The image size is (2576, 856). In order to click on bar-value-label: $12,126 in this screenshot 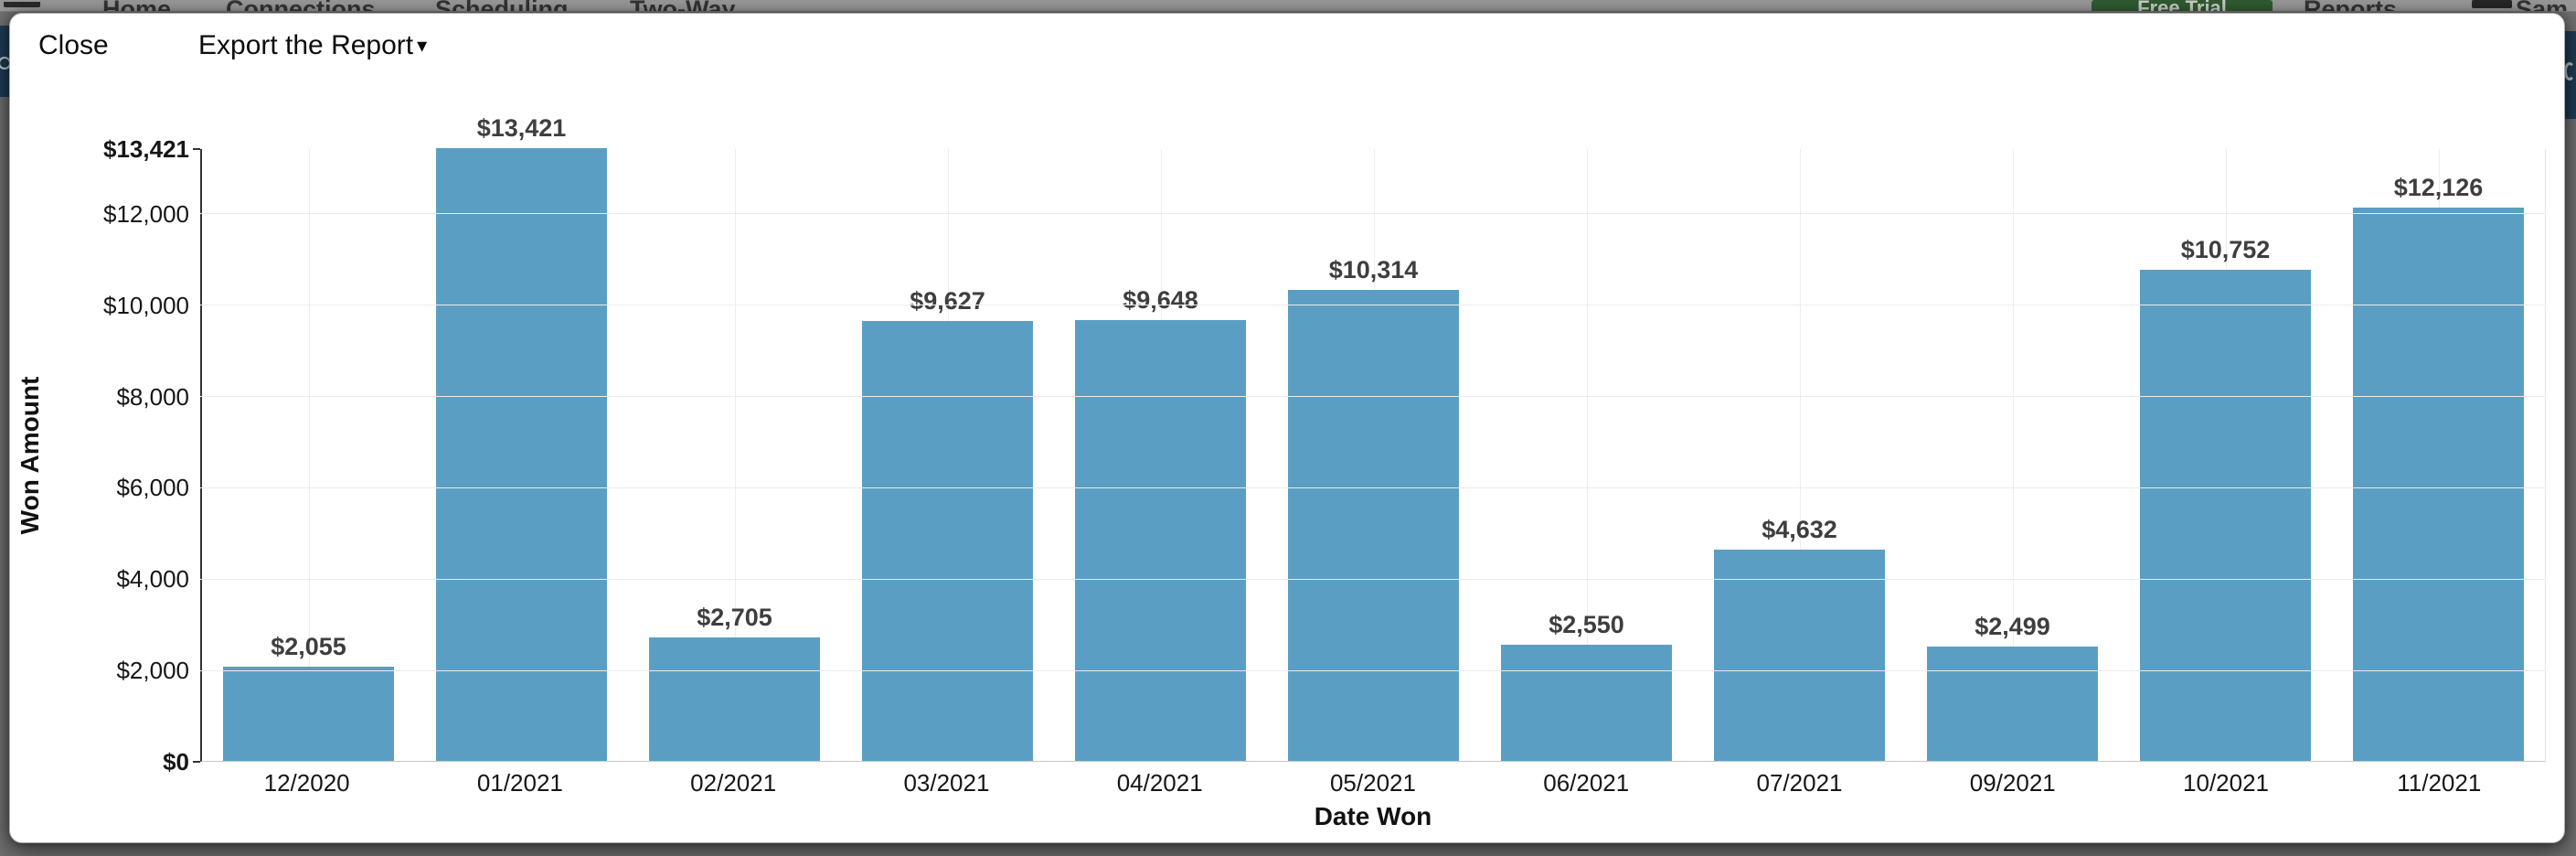, I will do `click(2438, 187)`.